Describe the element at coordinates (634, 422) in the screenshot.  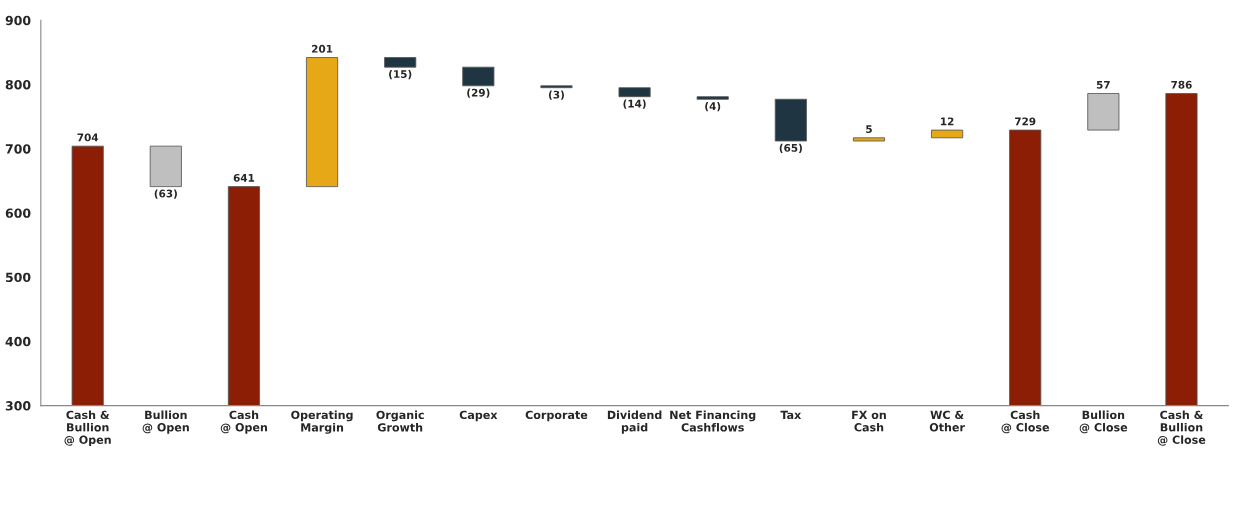
I see `x-tick-label: Dividend paid` at that location.